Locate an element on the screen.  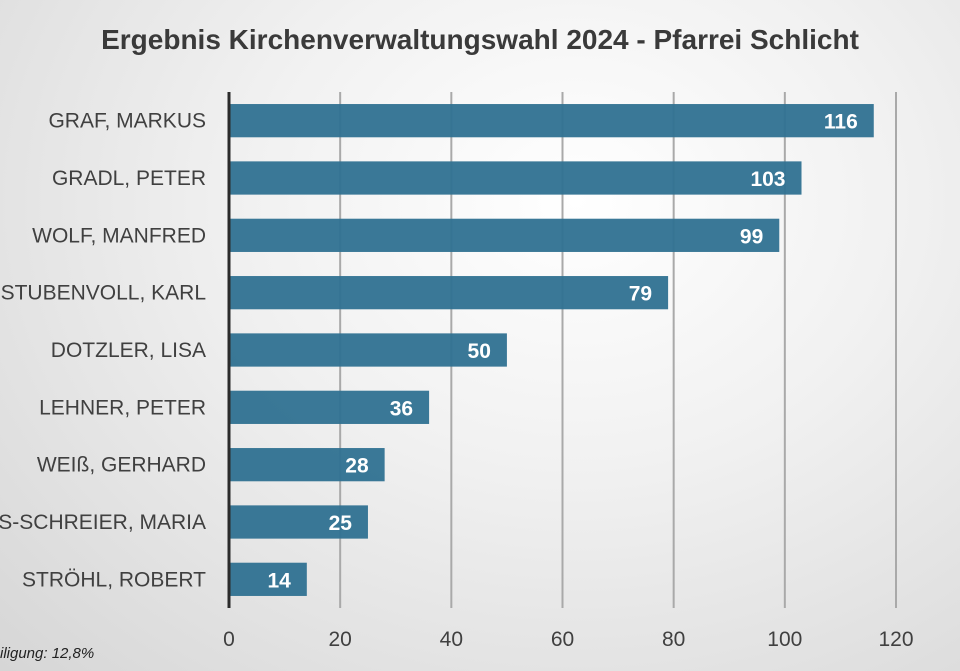
category-label: WOLF, MANFRED is located at coordinates (119, 235).